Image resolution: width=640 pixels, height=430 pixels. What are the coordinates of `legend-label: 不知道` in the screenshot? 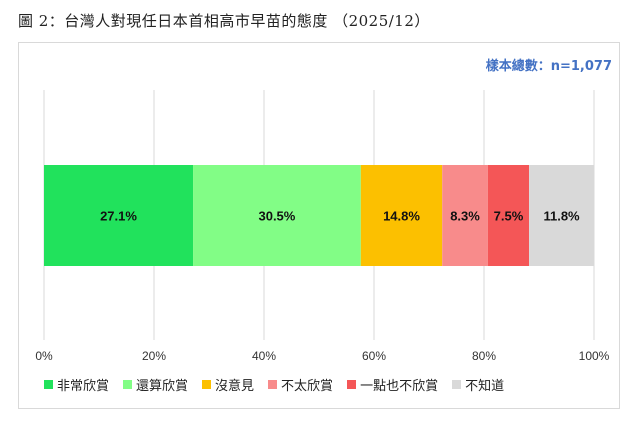 It's located at (485, 386).